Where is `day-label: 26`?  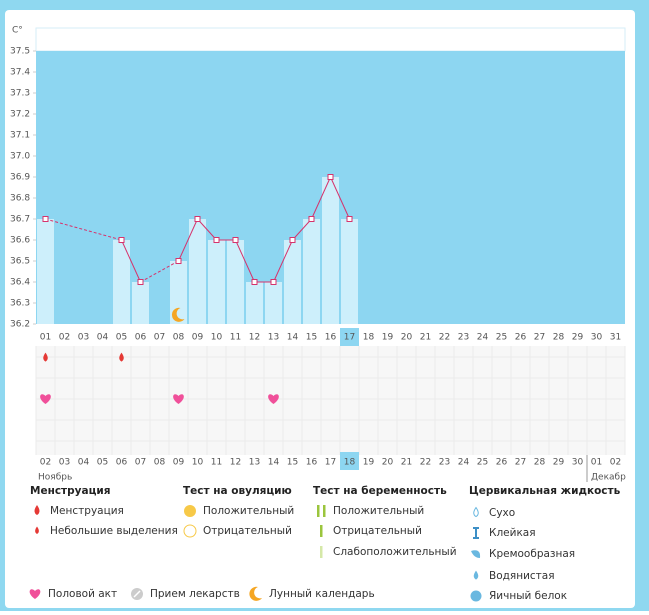 day-label: 26 is located at coordinates (521, 338).